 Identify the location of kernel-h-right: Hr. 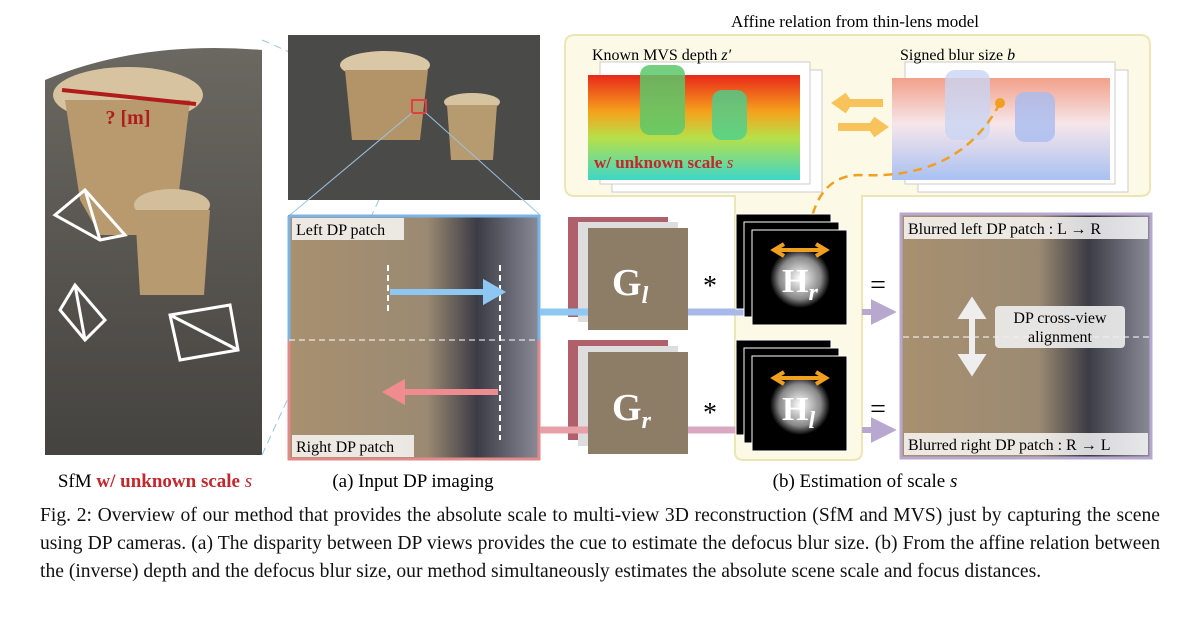
(800, 284).